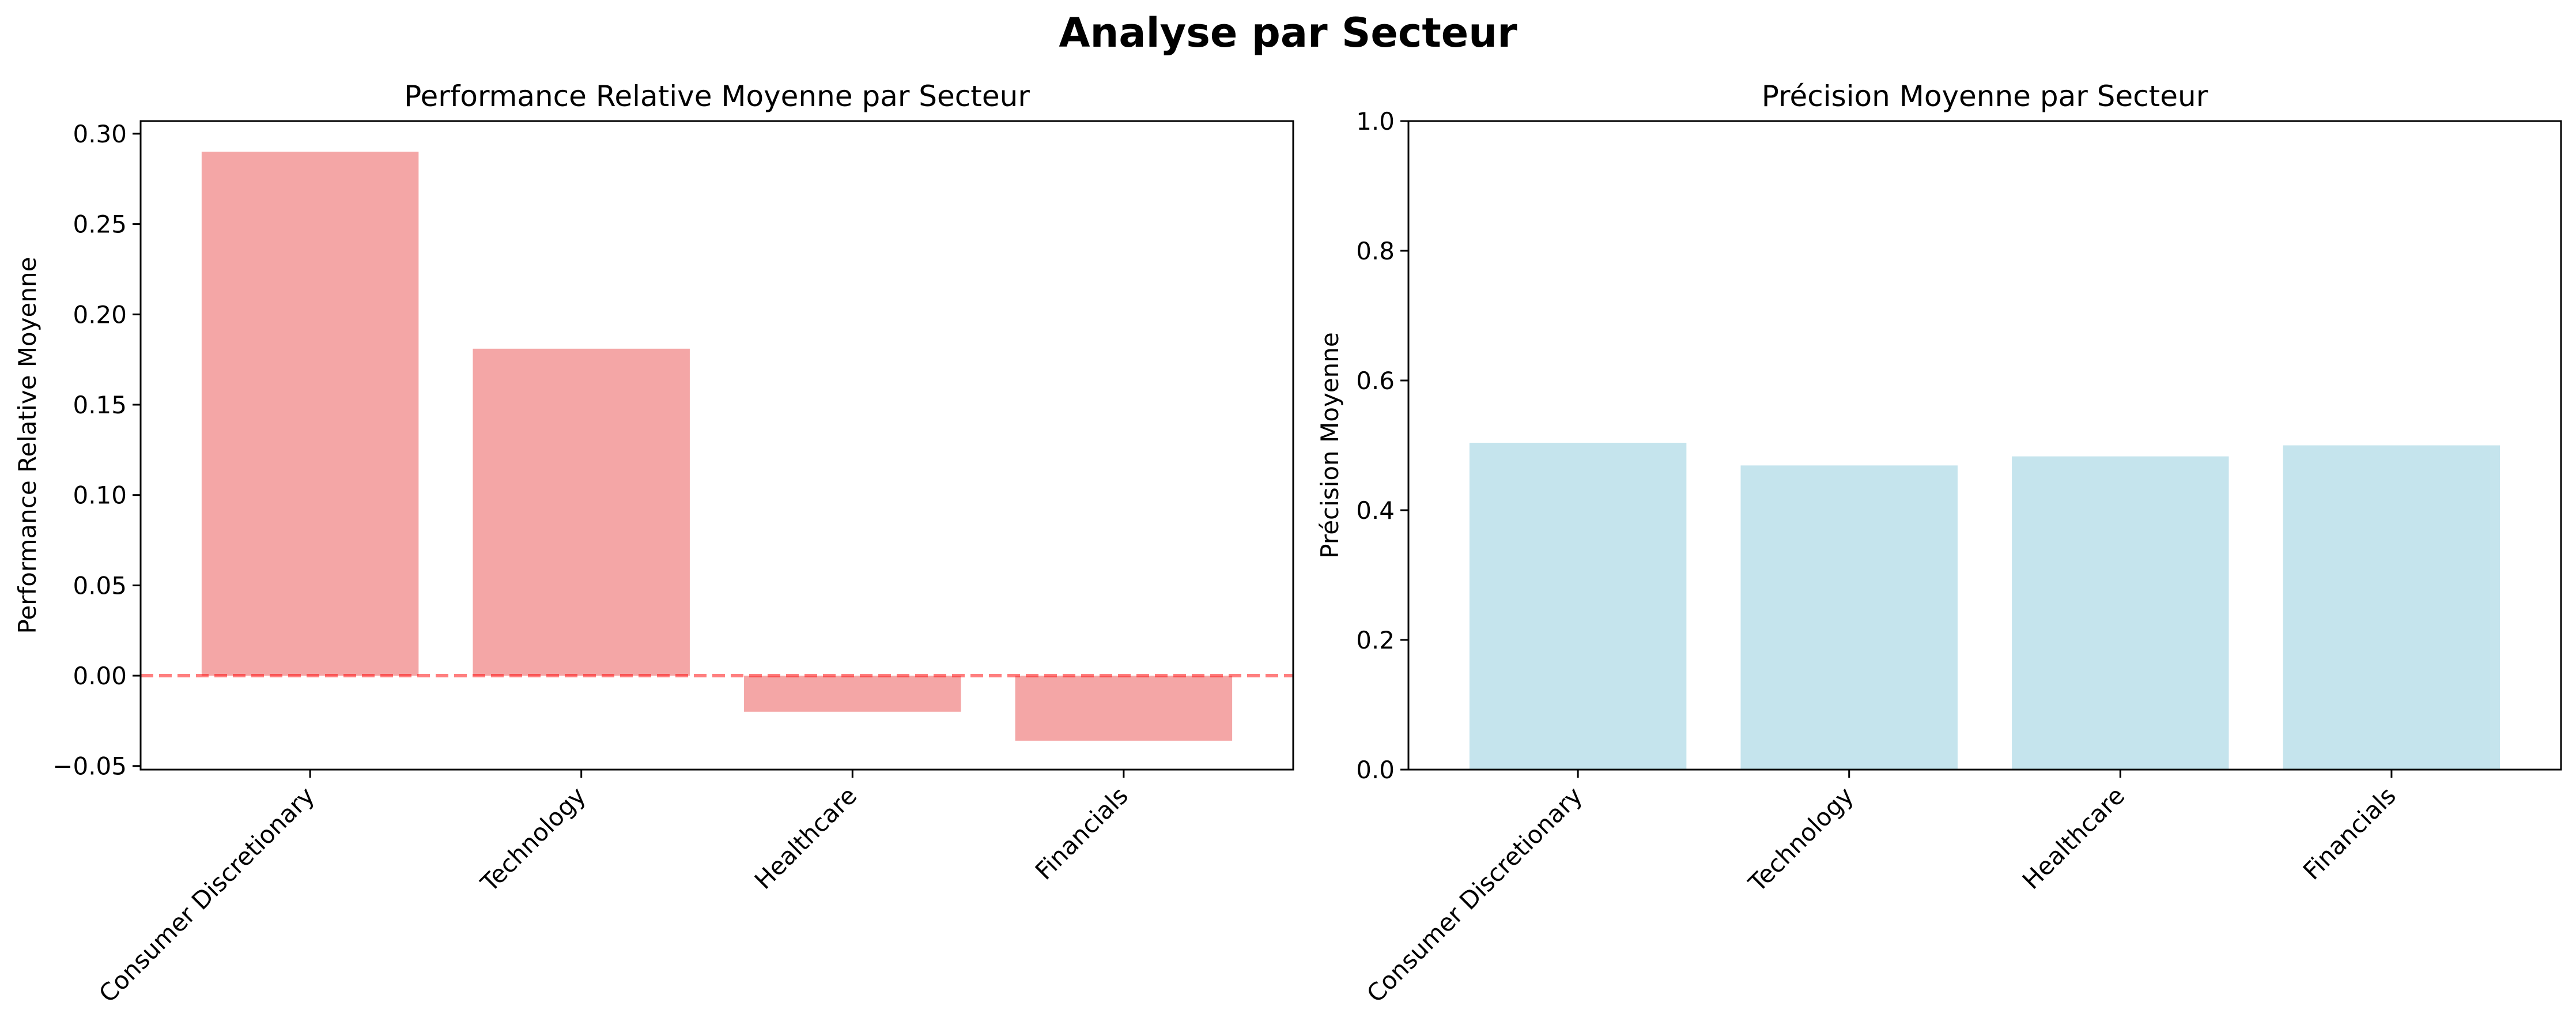  What do you see at coordinates (100, 134) in the screenshot?
I see `y-tick-label: 0.30` at bounding box center [100, 134].